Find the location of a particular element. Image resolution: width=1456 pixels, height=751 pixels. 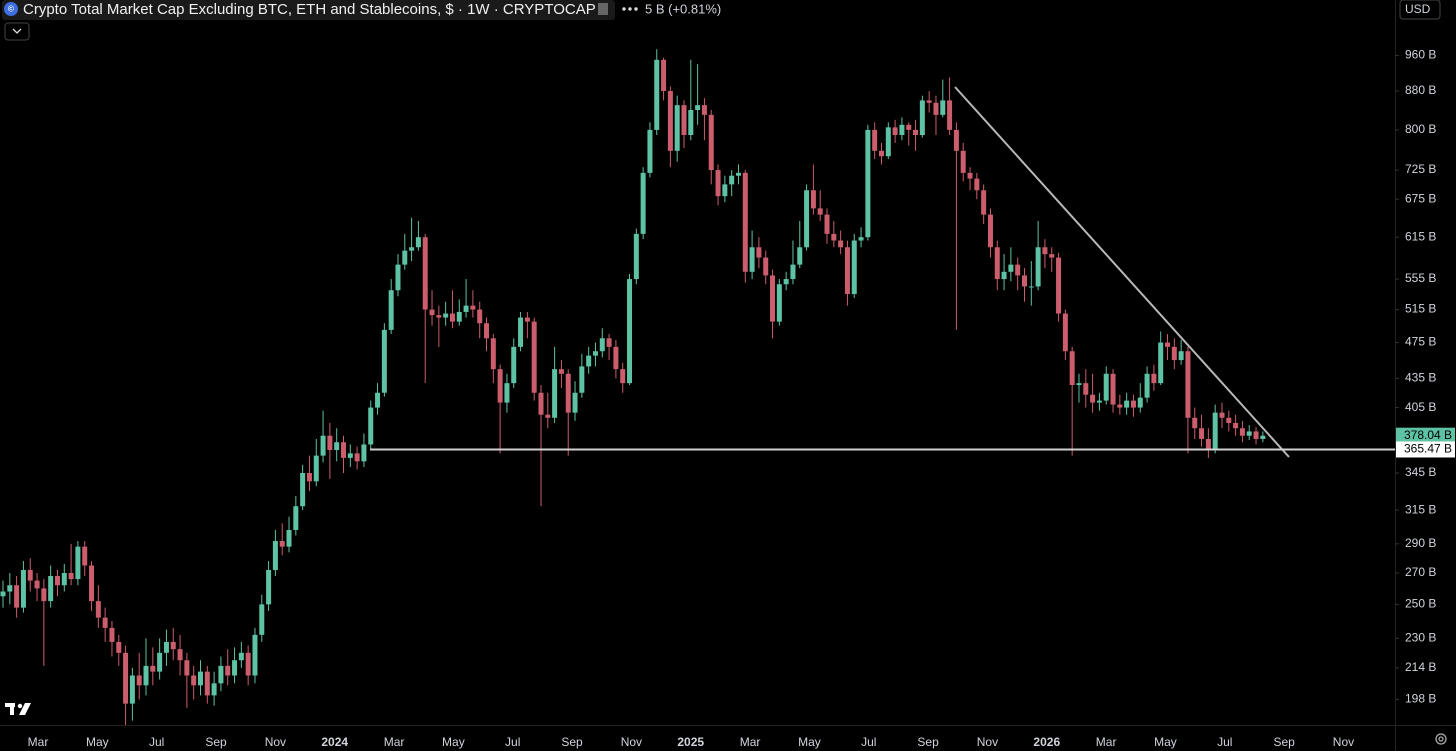

symbol-header is located at coordinates (308, 10).